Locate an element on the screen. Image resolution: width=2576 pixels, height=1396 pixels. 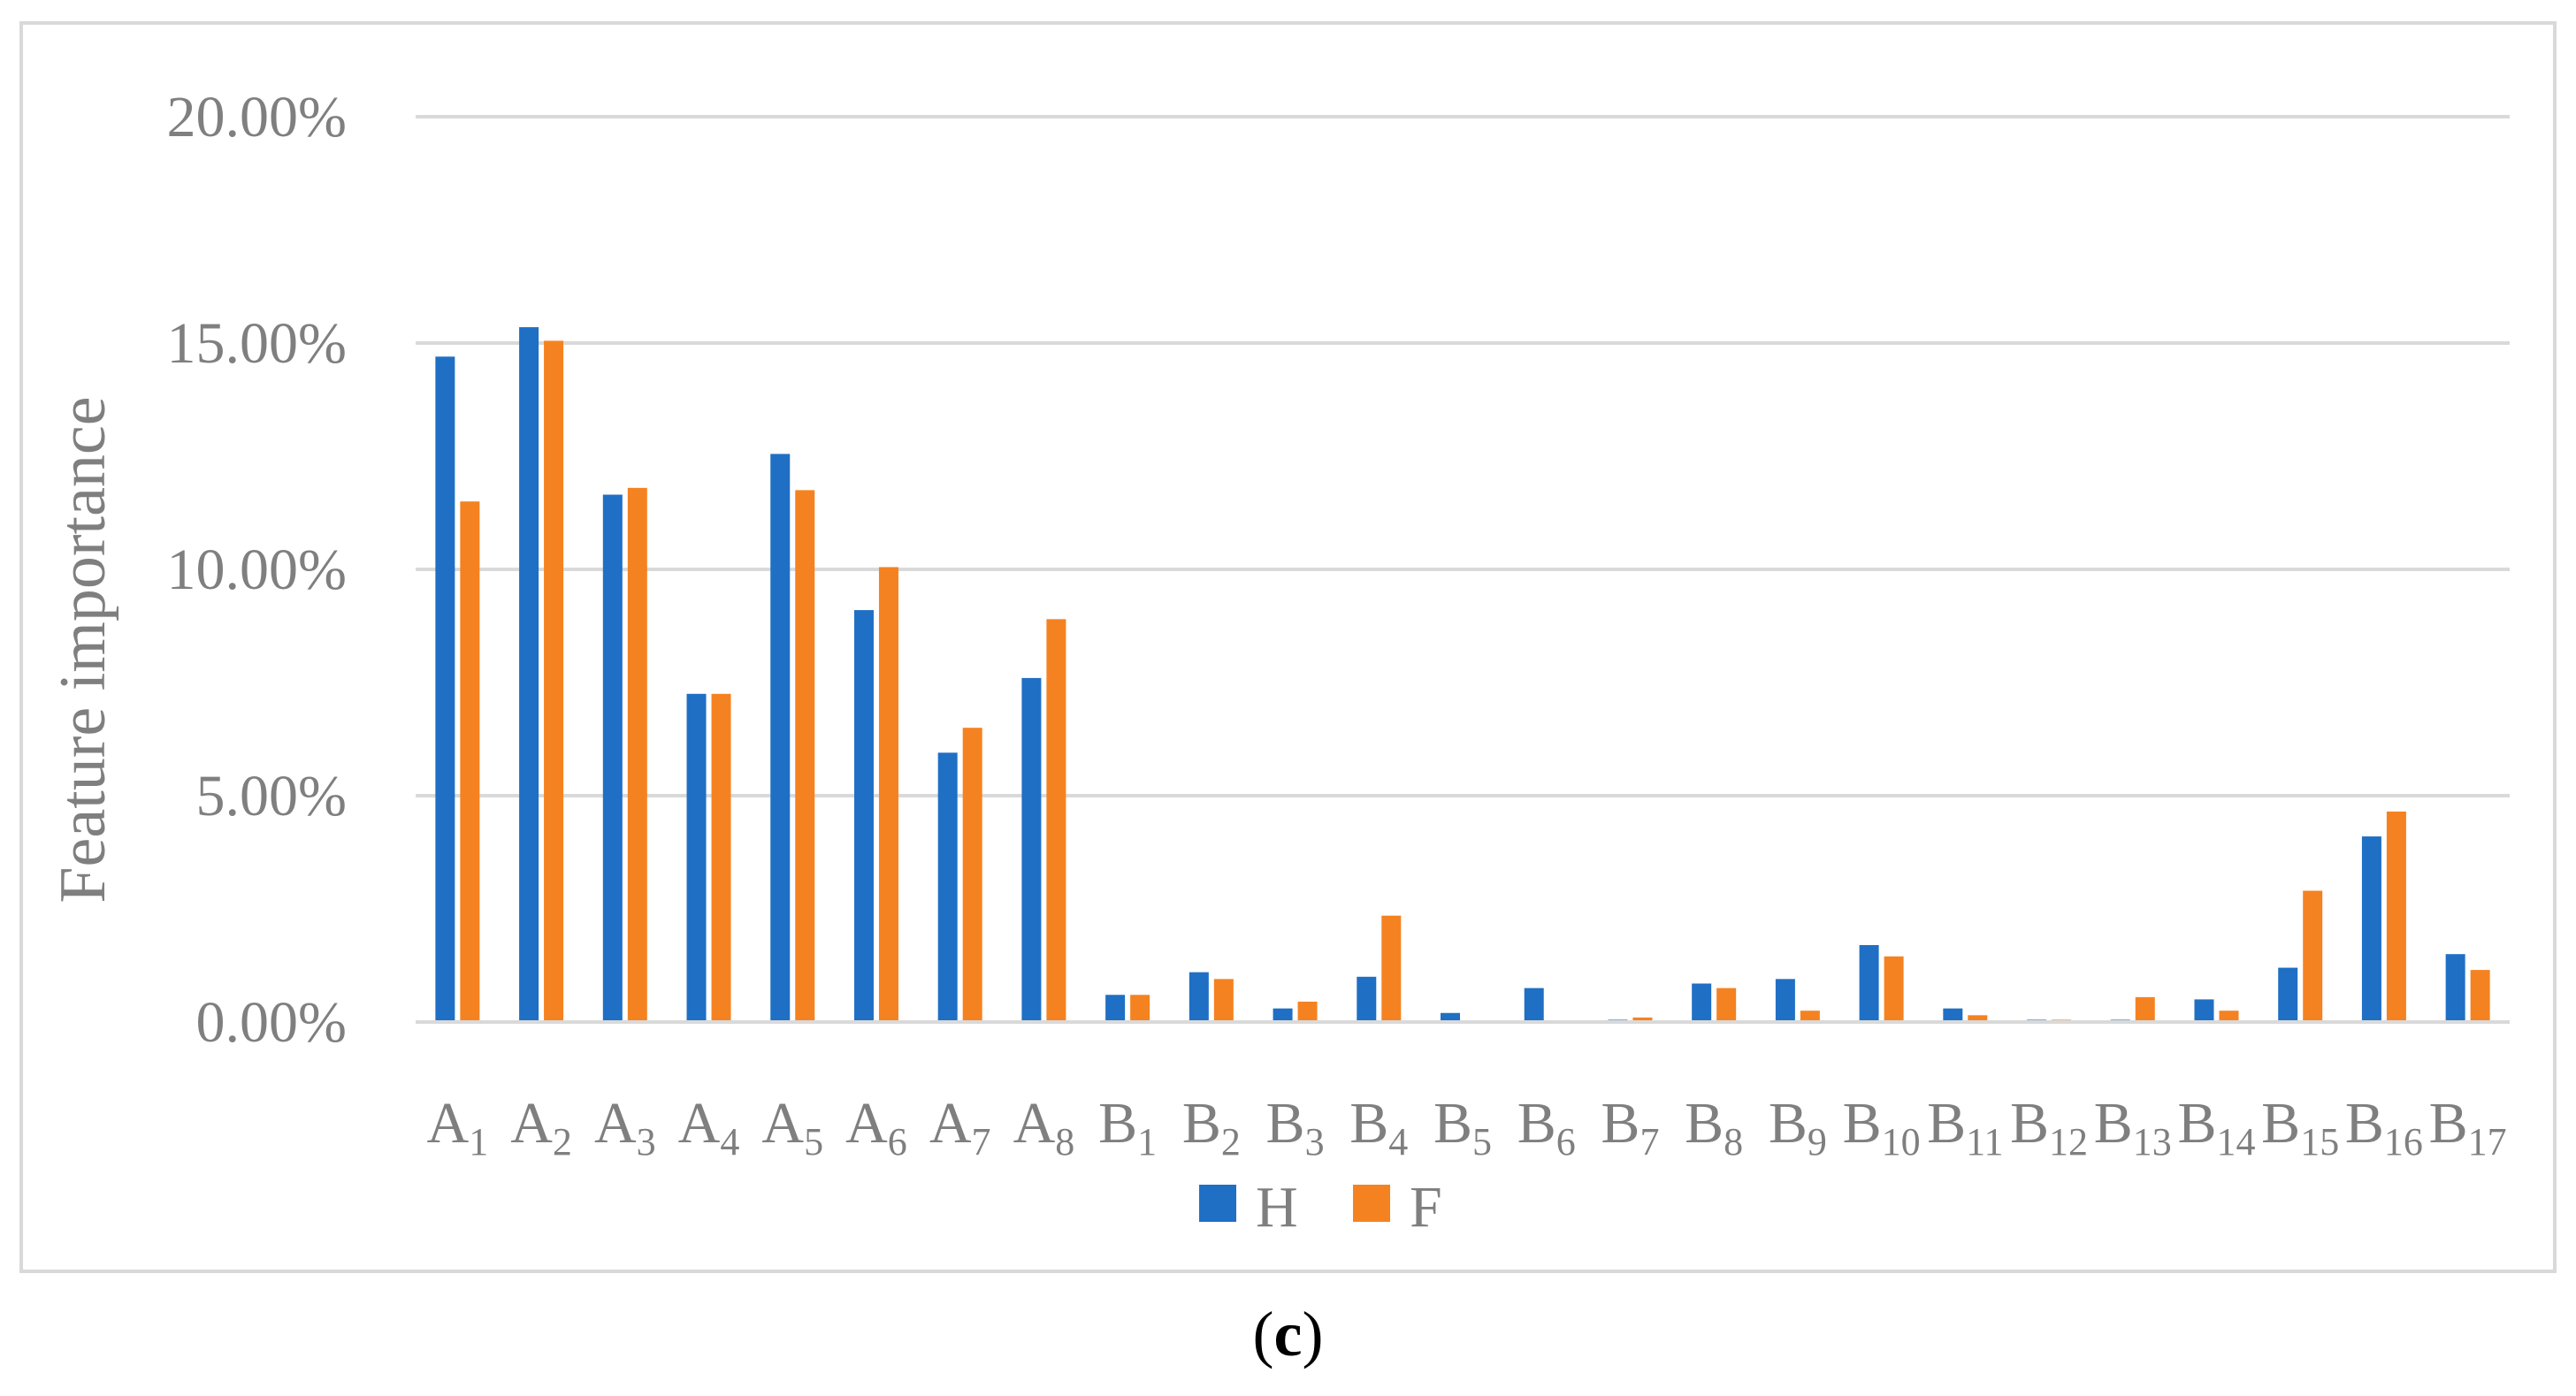
bar-h-a1 is located at coordinates (445, 689).